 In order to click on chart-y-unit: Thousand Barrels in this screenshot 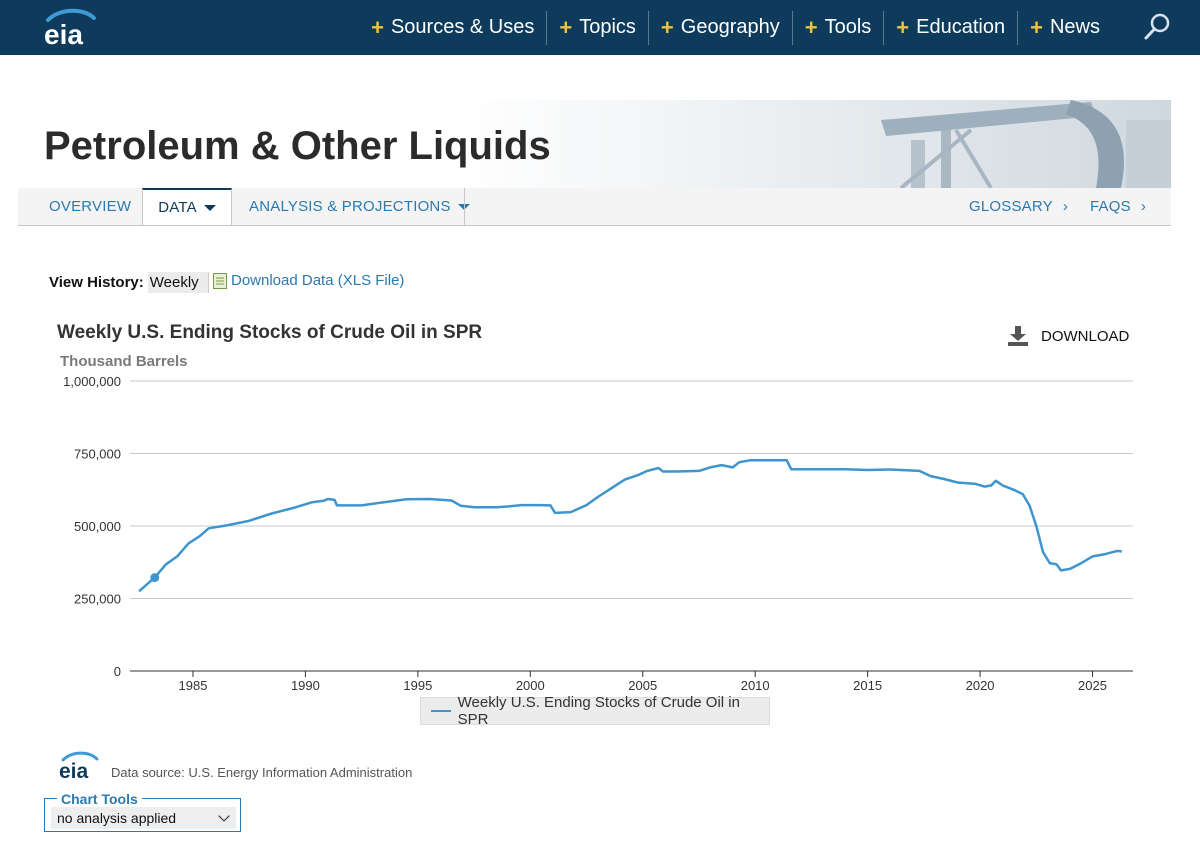, I will do `click(124, 361)`.